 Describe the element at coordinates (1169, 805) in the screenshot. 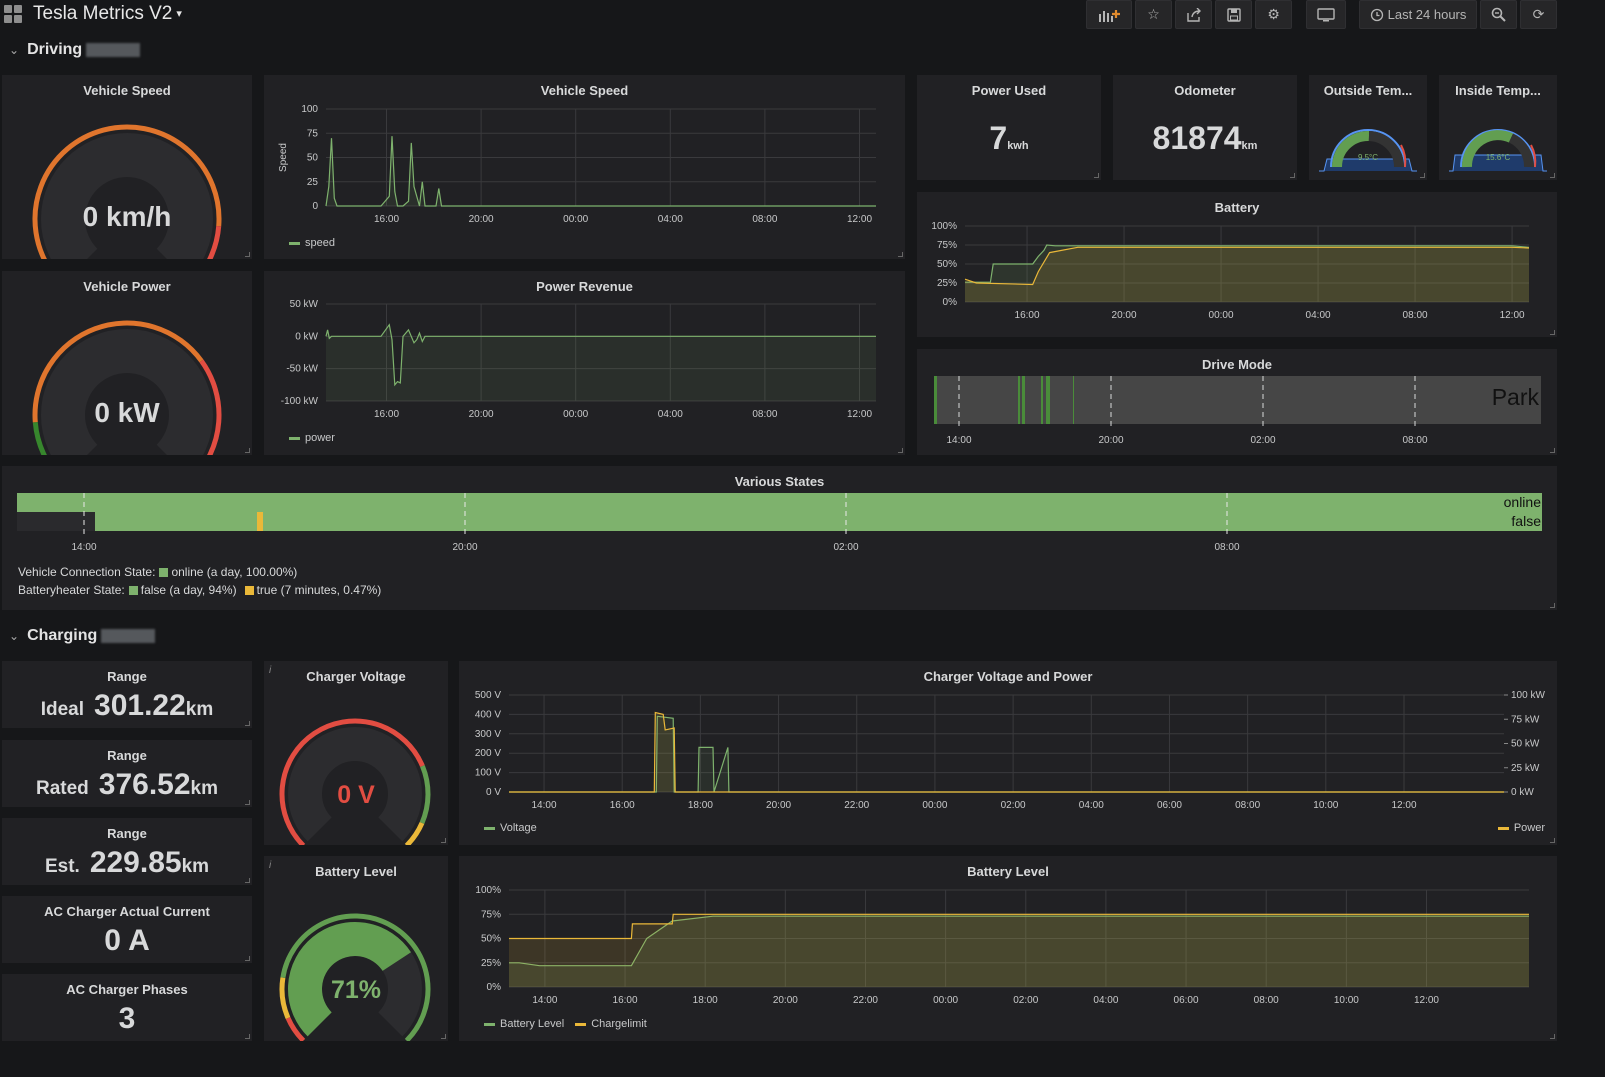

I see `x-tick: 06:00` at that location.